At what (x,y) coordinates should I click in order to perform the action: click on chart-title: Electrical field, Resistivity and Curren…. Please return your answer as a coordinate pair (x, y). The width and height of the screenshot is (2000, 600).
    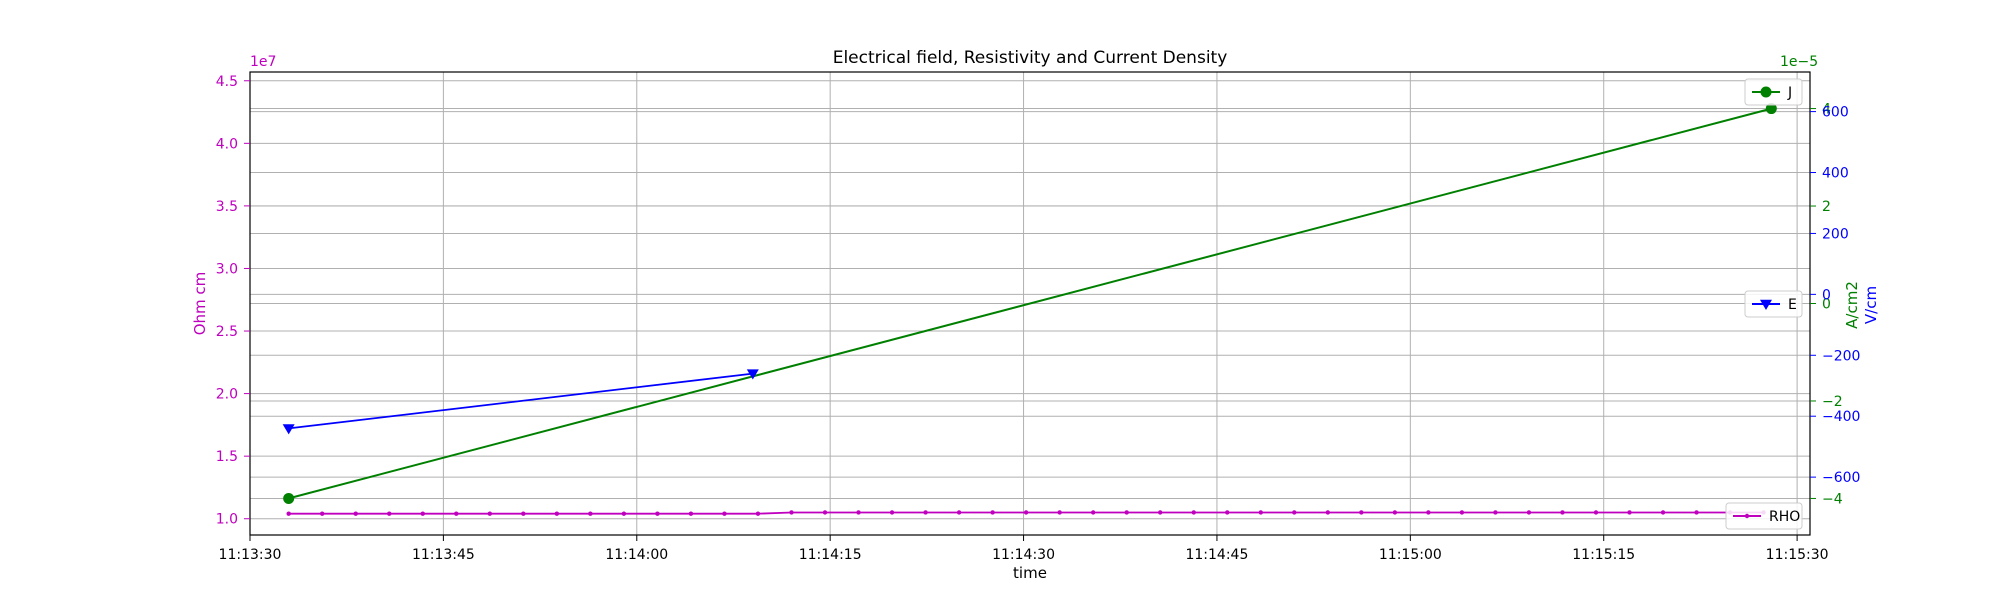
    Looking at the image, I should click on (1030, 58).